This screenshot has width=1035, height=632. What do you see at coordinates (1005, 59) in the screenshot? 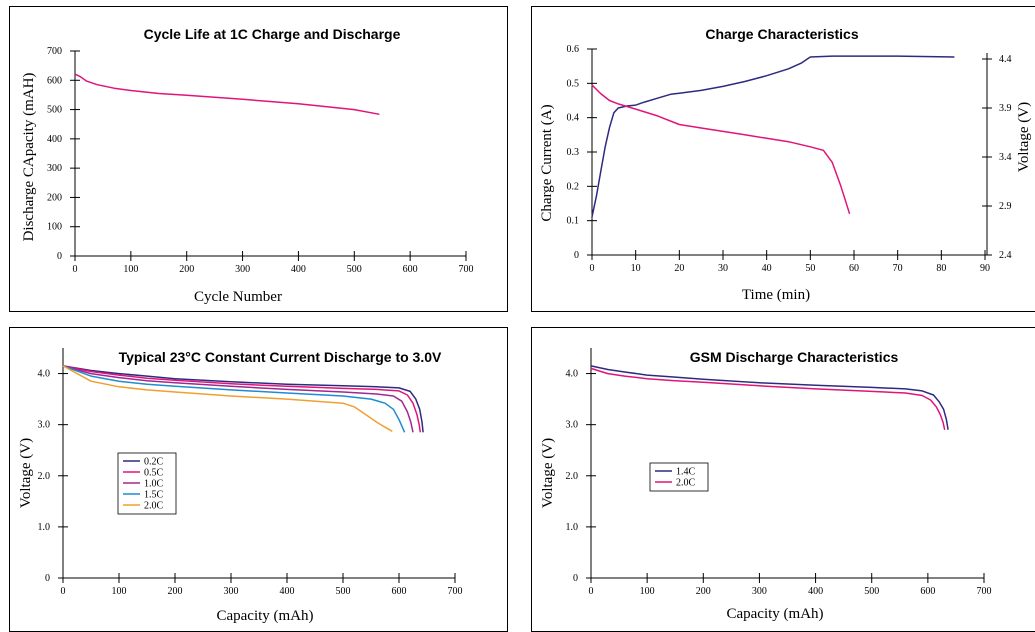
I see `y2-tick-label: 4.4` at bounding box center [1005, 59].